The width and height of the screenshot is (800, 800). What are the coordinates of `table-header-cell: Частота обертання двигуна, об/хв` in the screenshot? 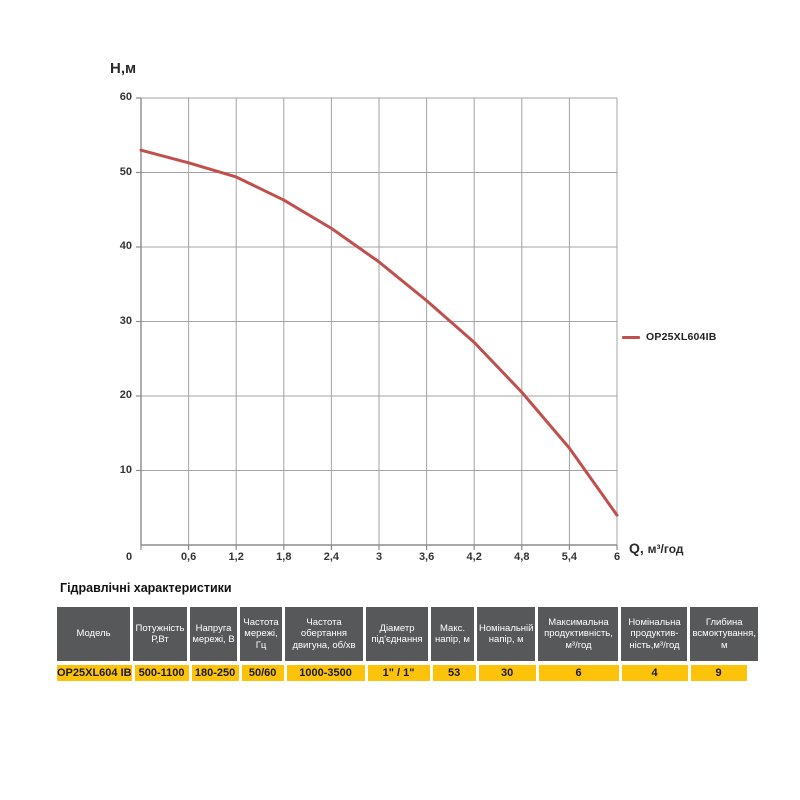 It's located at (324, 634).